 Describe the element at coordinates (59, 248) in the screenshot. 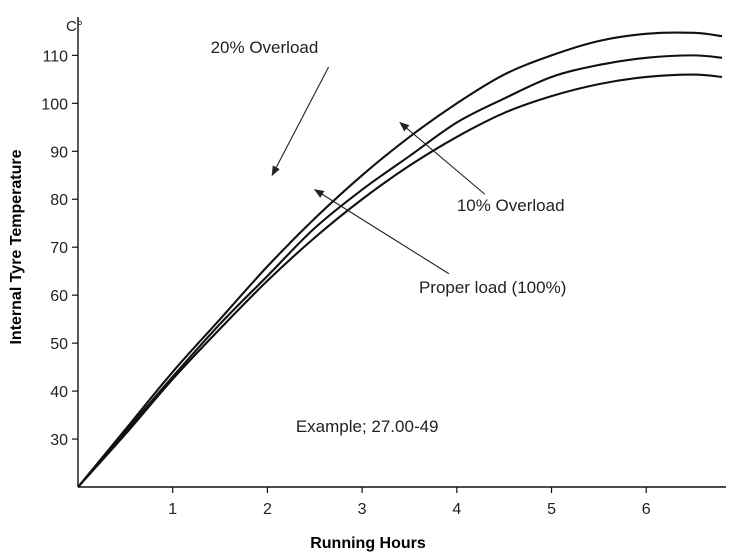

I see `y-tick-label: 70` at that location.